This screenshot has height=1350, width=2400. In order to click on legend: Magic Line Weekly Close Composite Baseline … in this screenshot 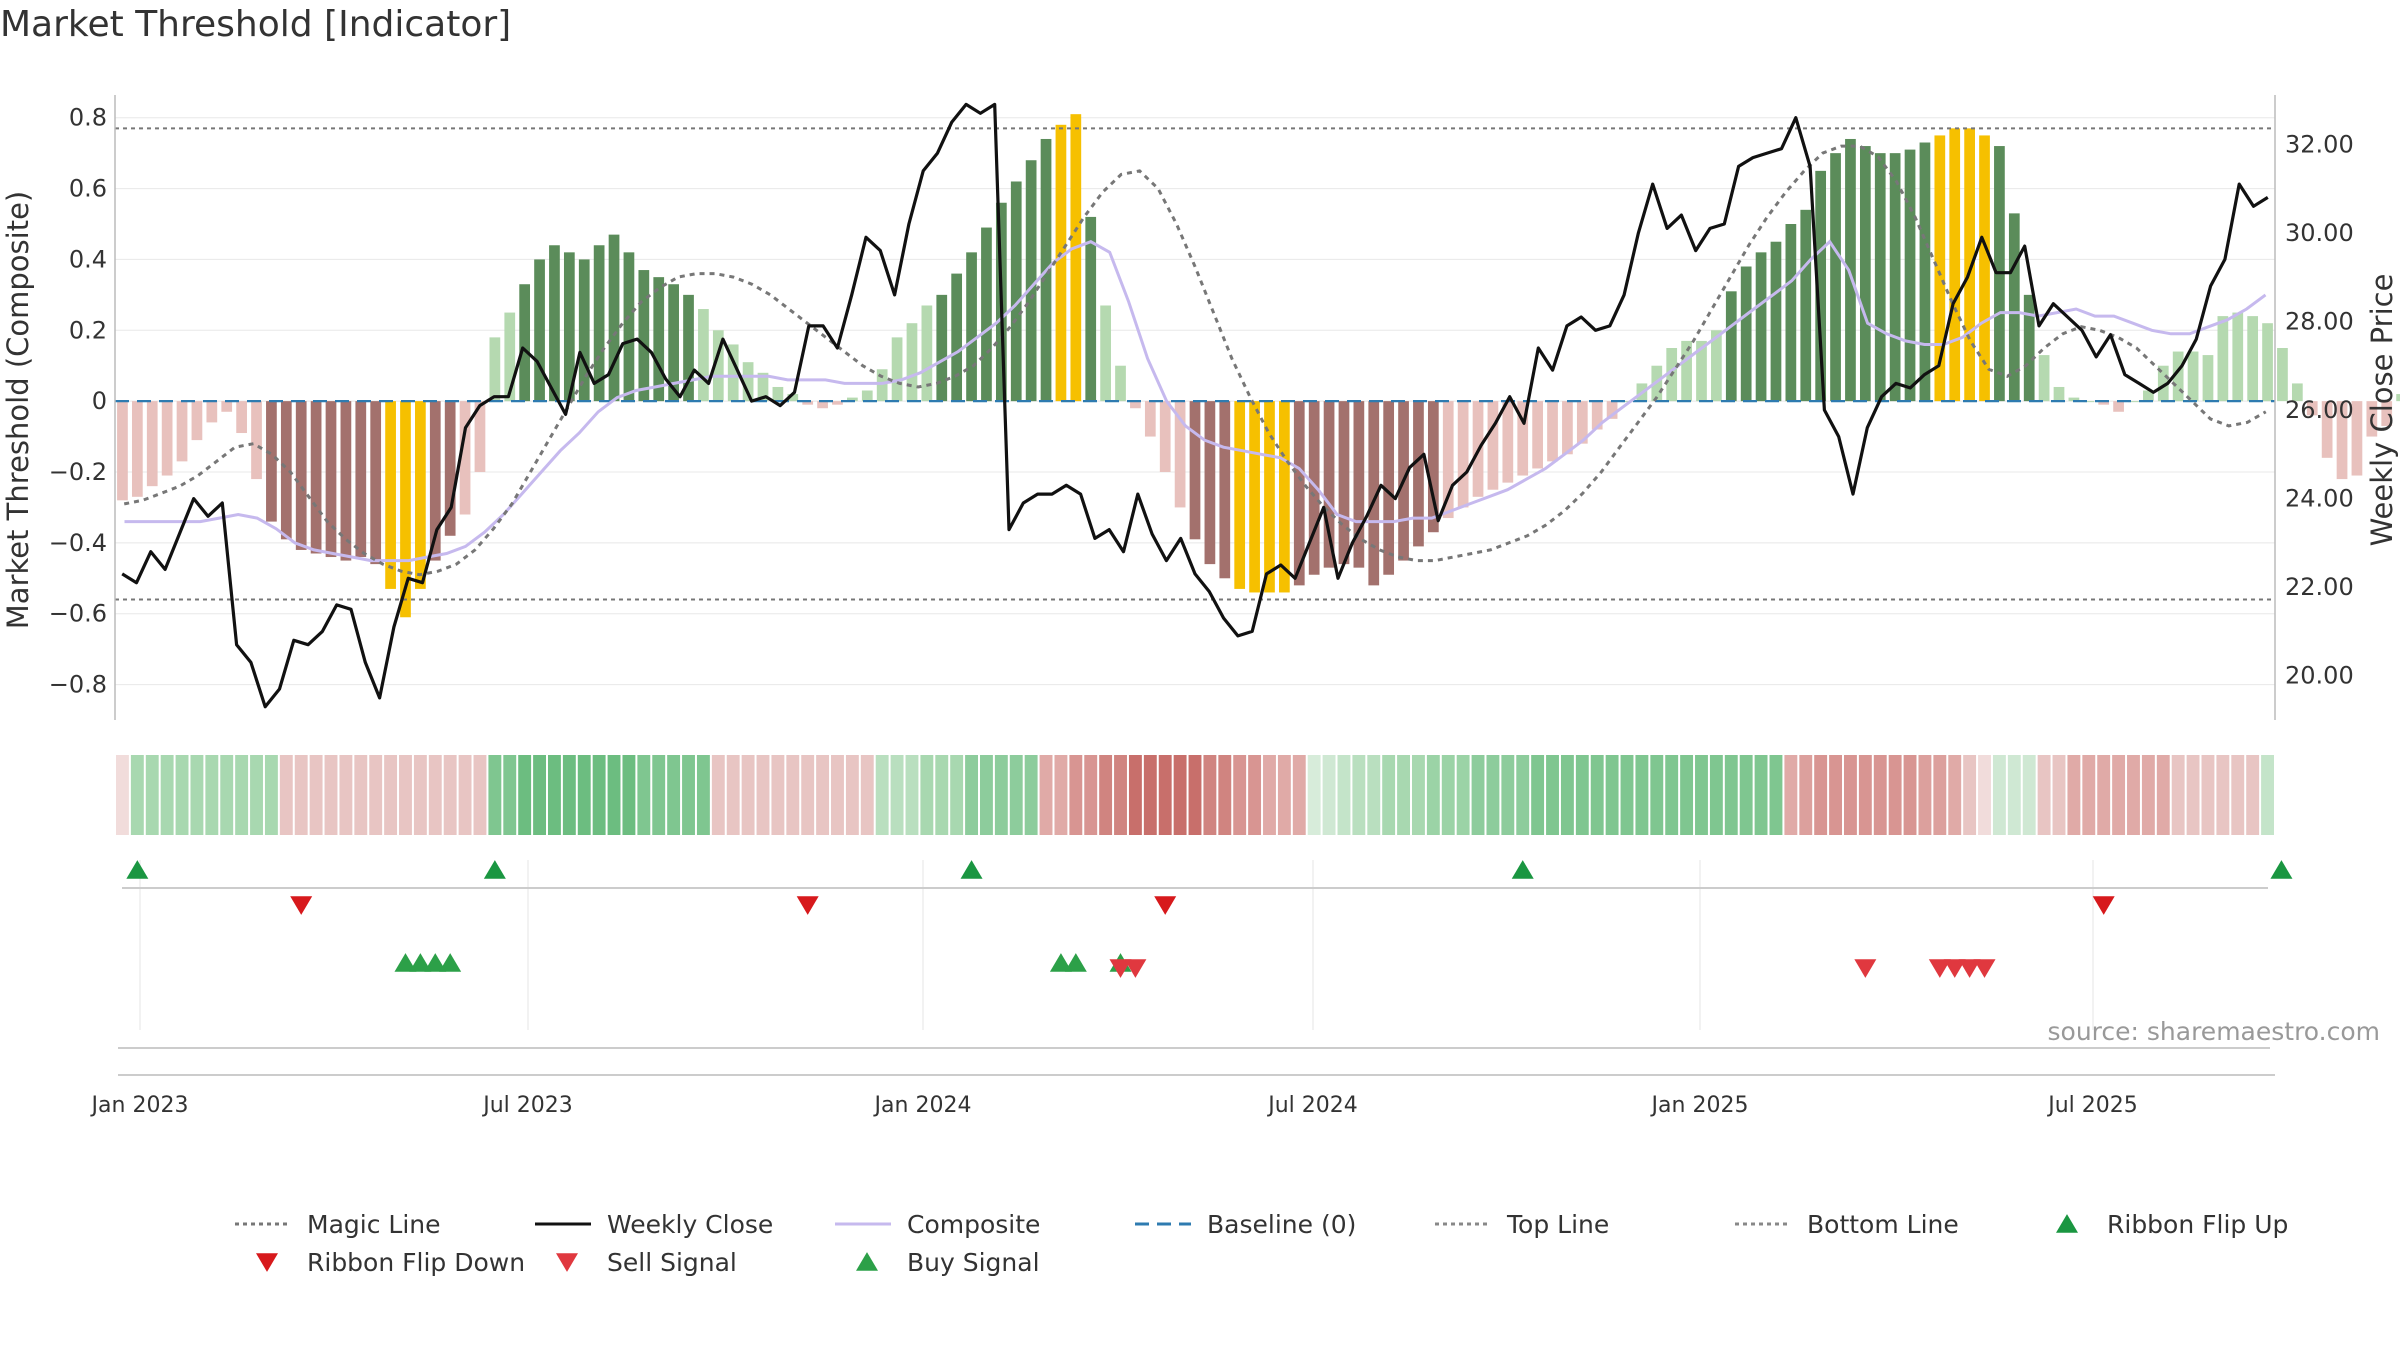, I will do `click(1261, 1243)`.